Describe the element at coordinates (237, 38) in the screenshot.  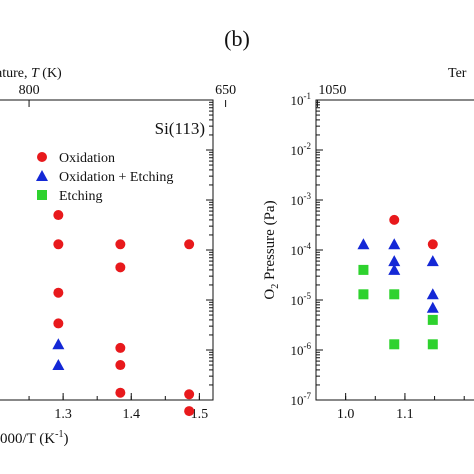
I see `panel-label: (b)` at that location.